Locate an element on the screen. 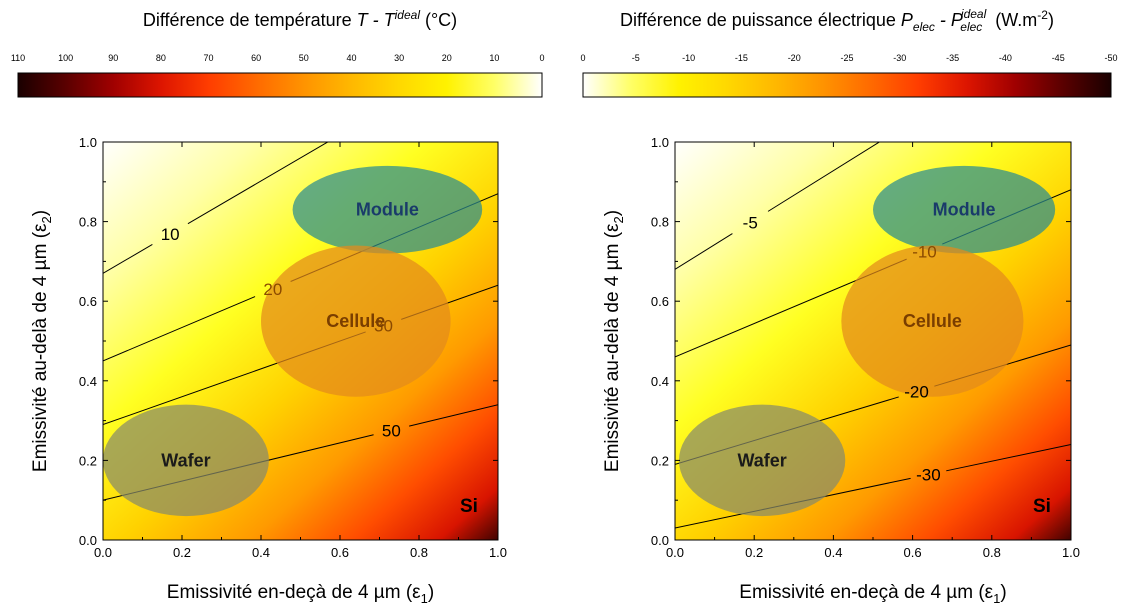  contour-line--30 is located at coordinates (1008, 457).